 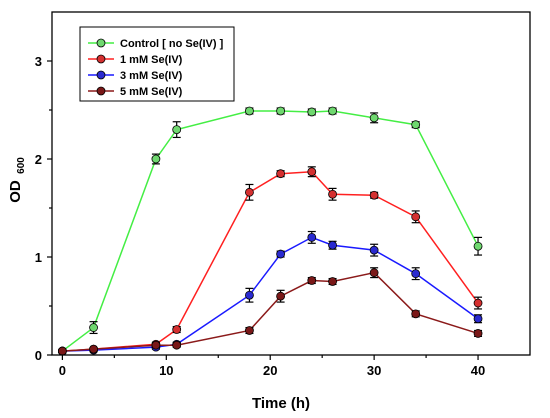 What do you see at coordinates (62, 370) in the screenshot?
I see `x-tick-label: 0` at bounding box center [62, 370].